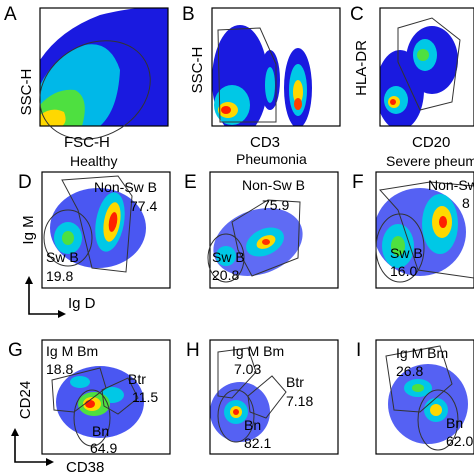  Describe the element at coordinates (252, 425) in the screenshot. I see `panel-h-gate-3-name: Bn` at that location.